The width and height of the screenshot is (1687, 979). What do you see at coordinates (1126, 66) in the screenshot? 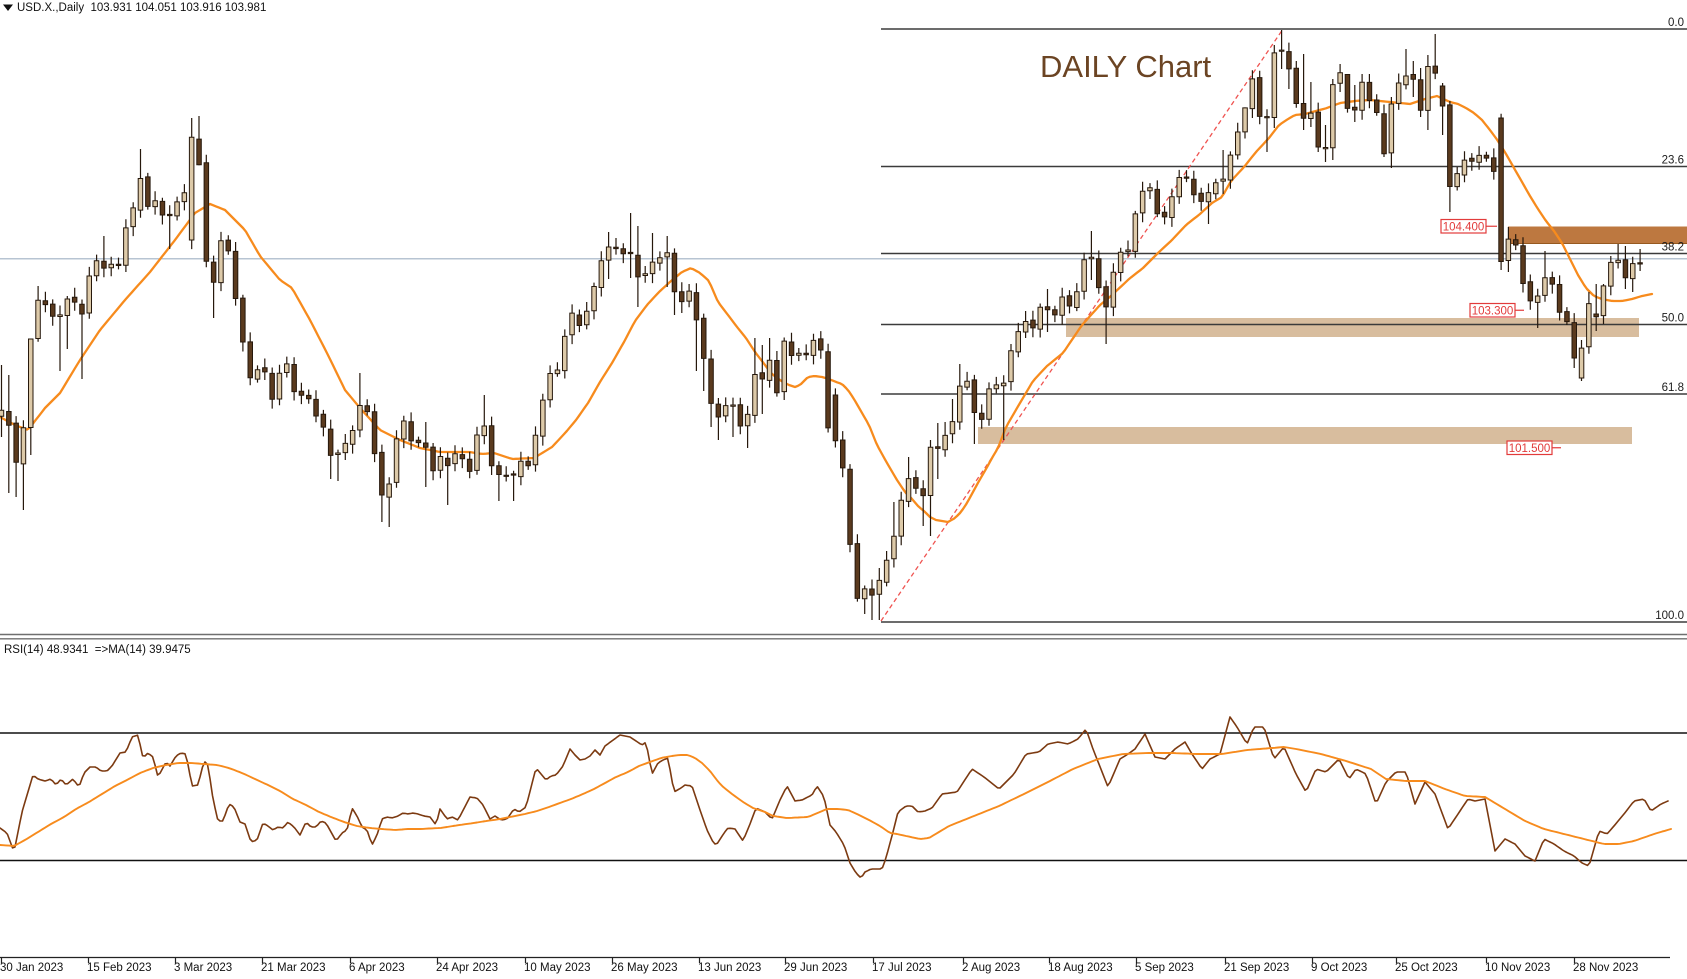
I see `svg-text: DAILY Chart` at bounding box center [1126, 66].